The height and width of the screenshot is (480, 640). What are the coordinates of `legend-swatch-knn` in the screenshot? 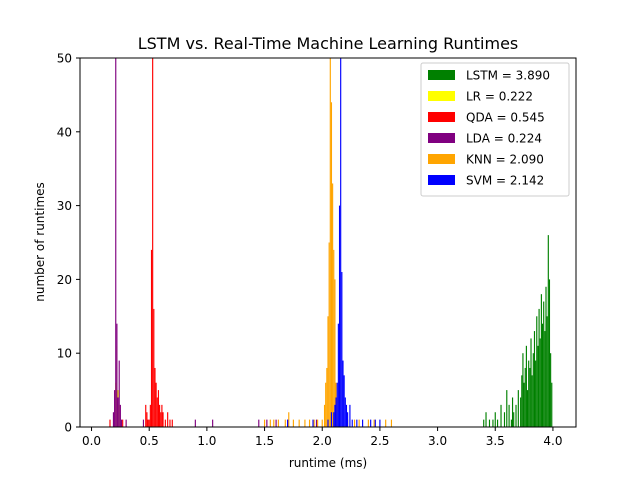 It's located at (441, 159).